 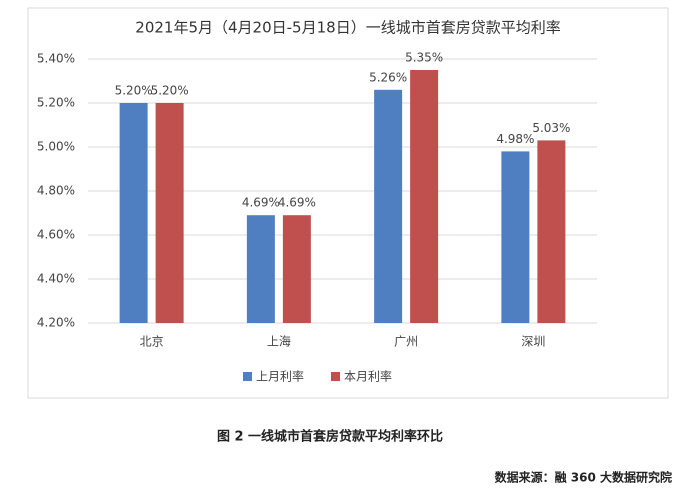 I want to click on chart-title: 2021年5月（4月20日-5月18日）一线城市首套房贷款平均利率, so click(x=347, y=28).